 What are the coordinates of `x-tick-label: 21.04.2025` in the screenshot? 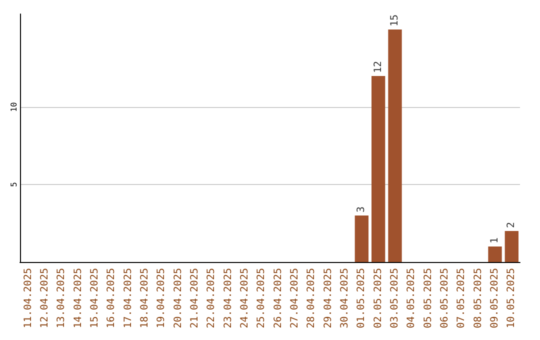 It's located at (195, 298).